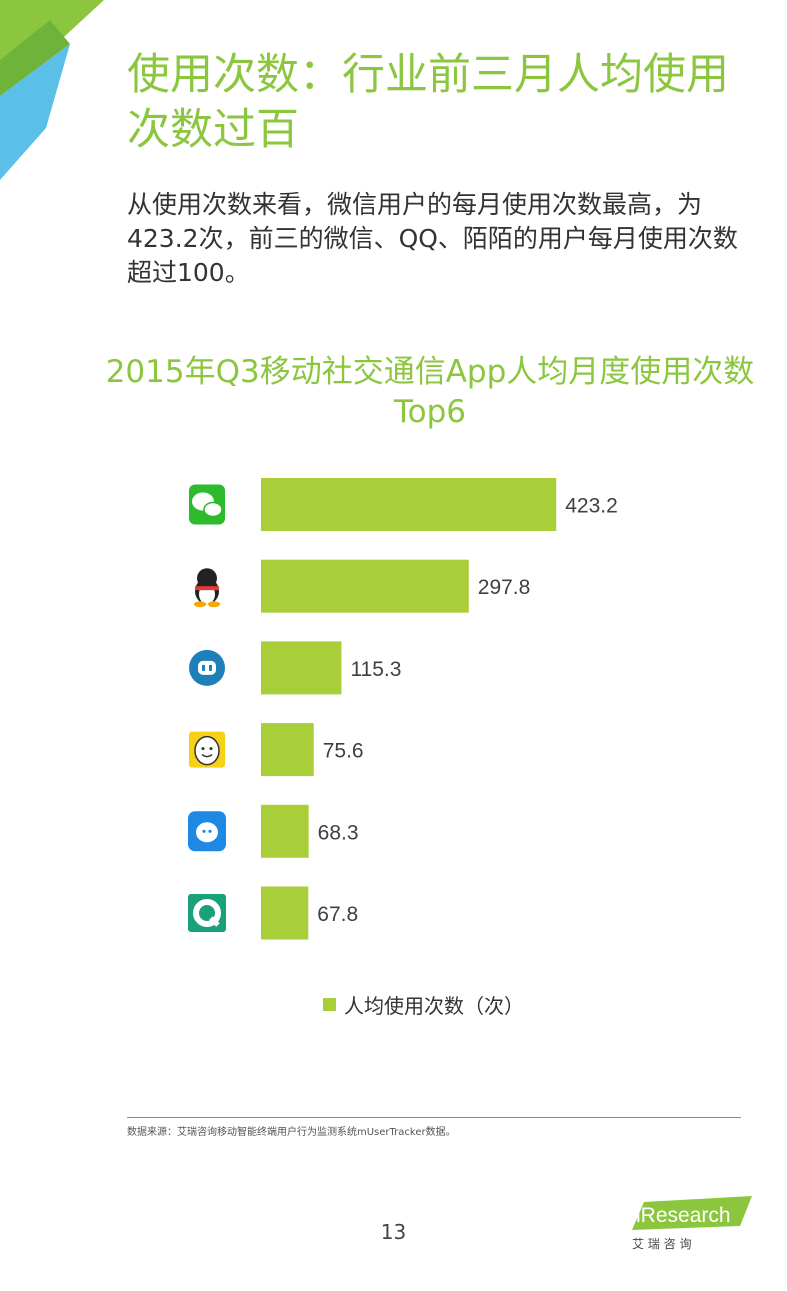 This screenshot has height=1291, width=787. I want to click on chart-legend: 人均使用次数（次）, so click(423, 1004).